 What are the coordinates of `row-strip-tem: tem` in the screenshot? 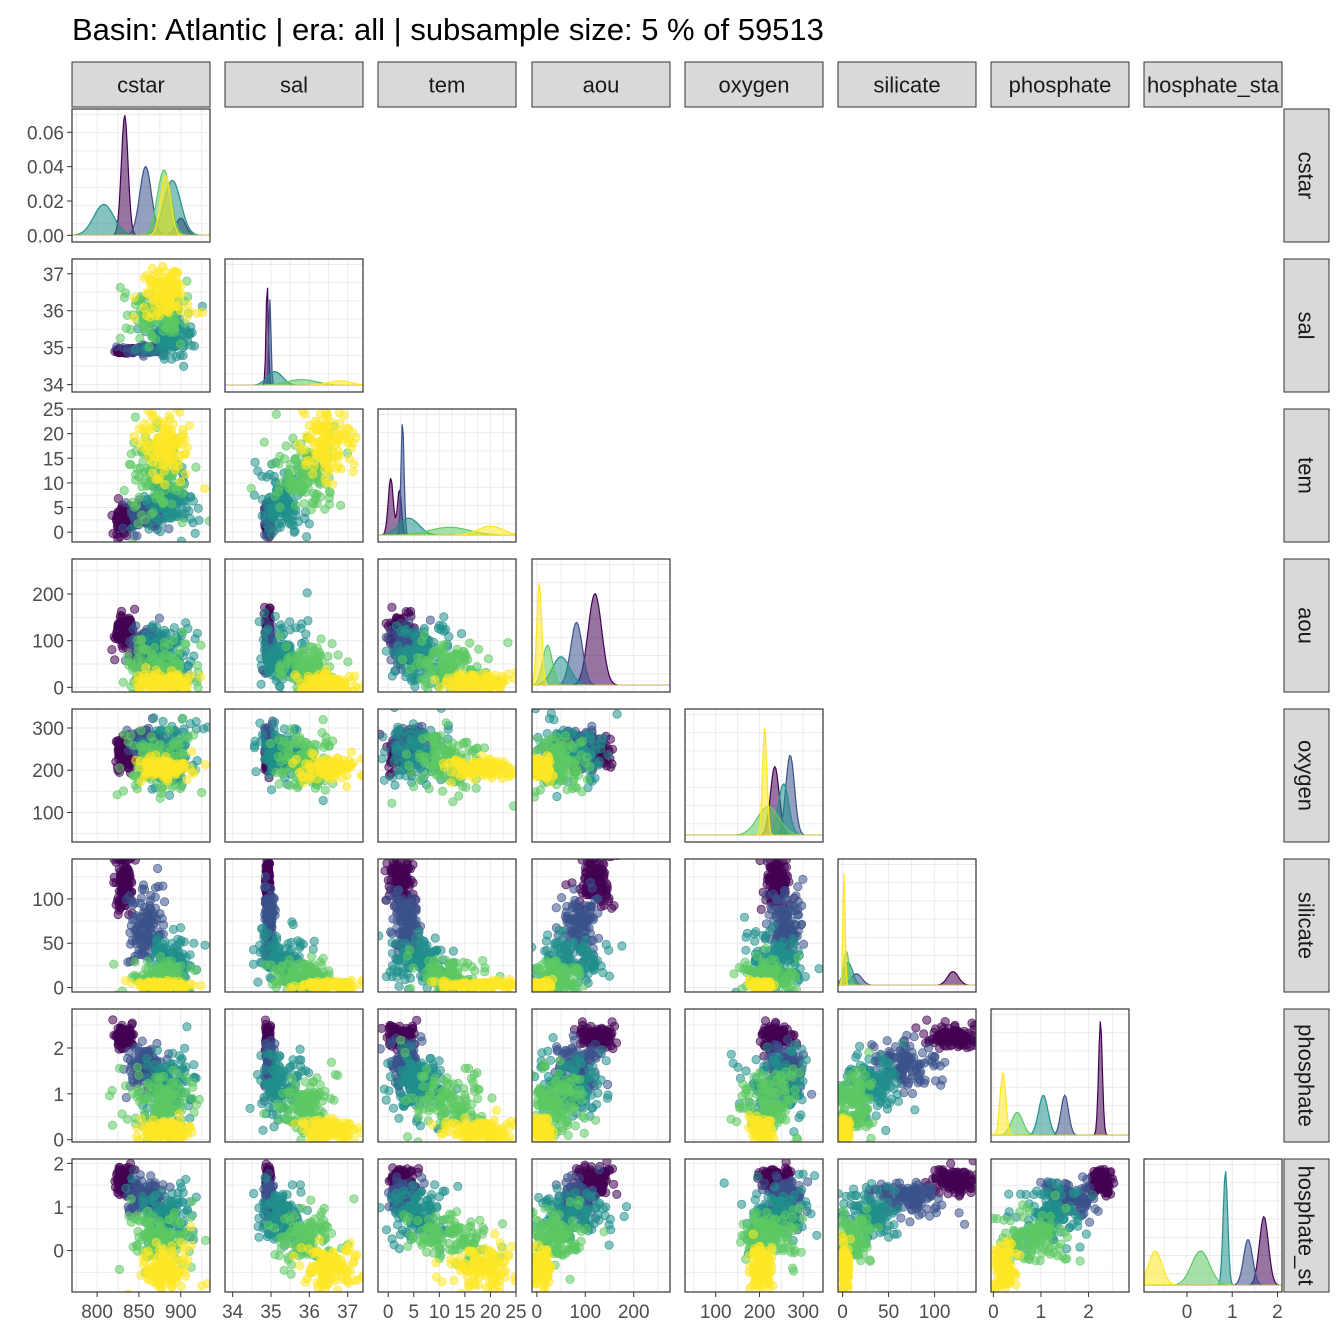 It's located at (1306, 475).